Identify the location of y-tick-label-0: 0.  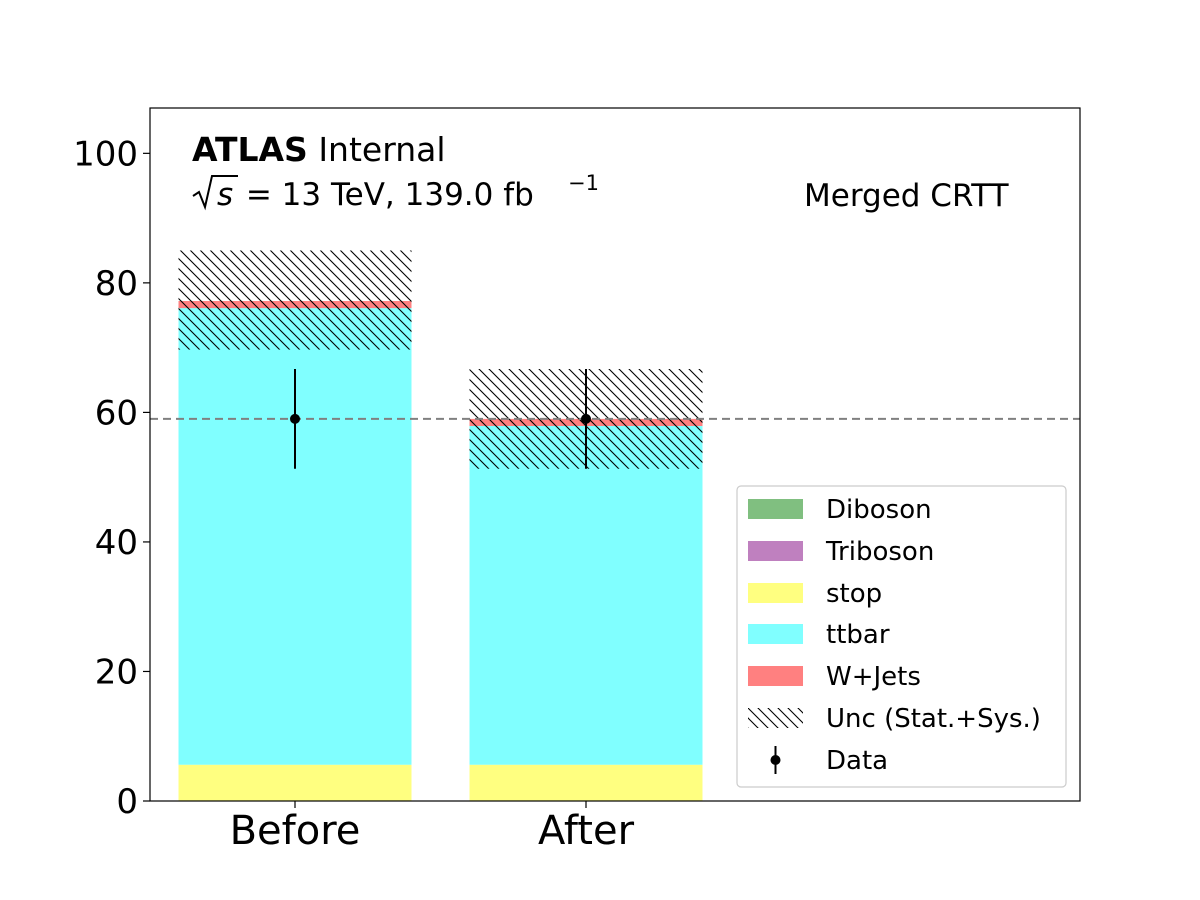
(127, 802).